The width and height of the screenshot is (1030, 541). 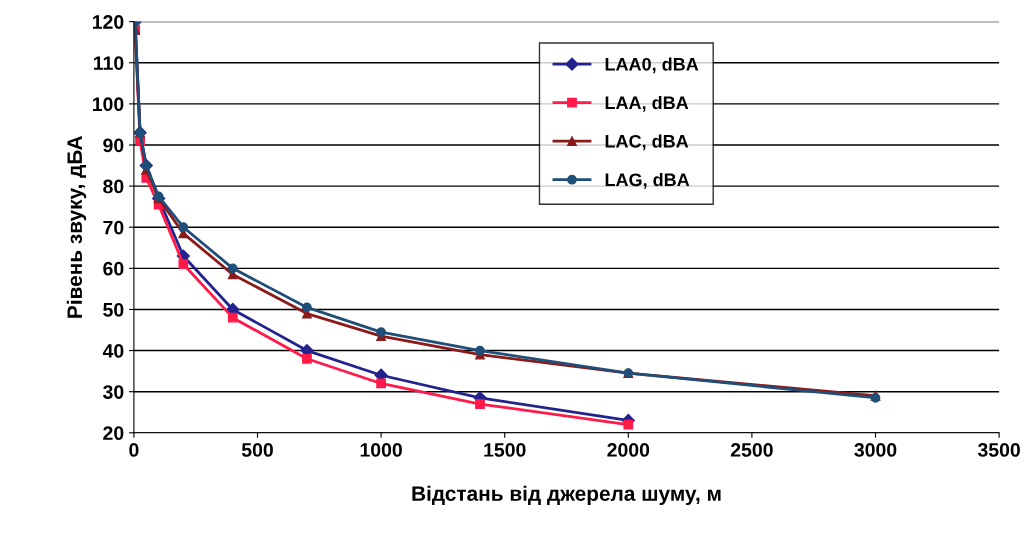 What do you see at coordinates (113, 351) in the screenshot?
I see `y-tick-label: 40` at bounding box center [113, 351].